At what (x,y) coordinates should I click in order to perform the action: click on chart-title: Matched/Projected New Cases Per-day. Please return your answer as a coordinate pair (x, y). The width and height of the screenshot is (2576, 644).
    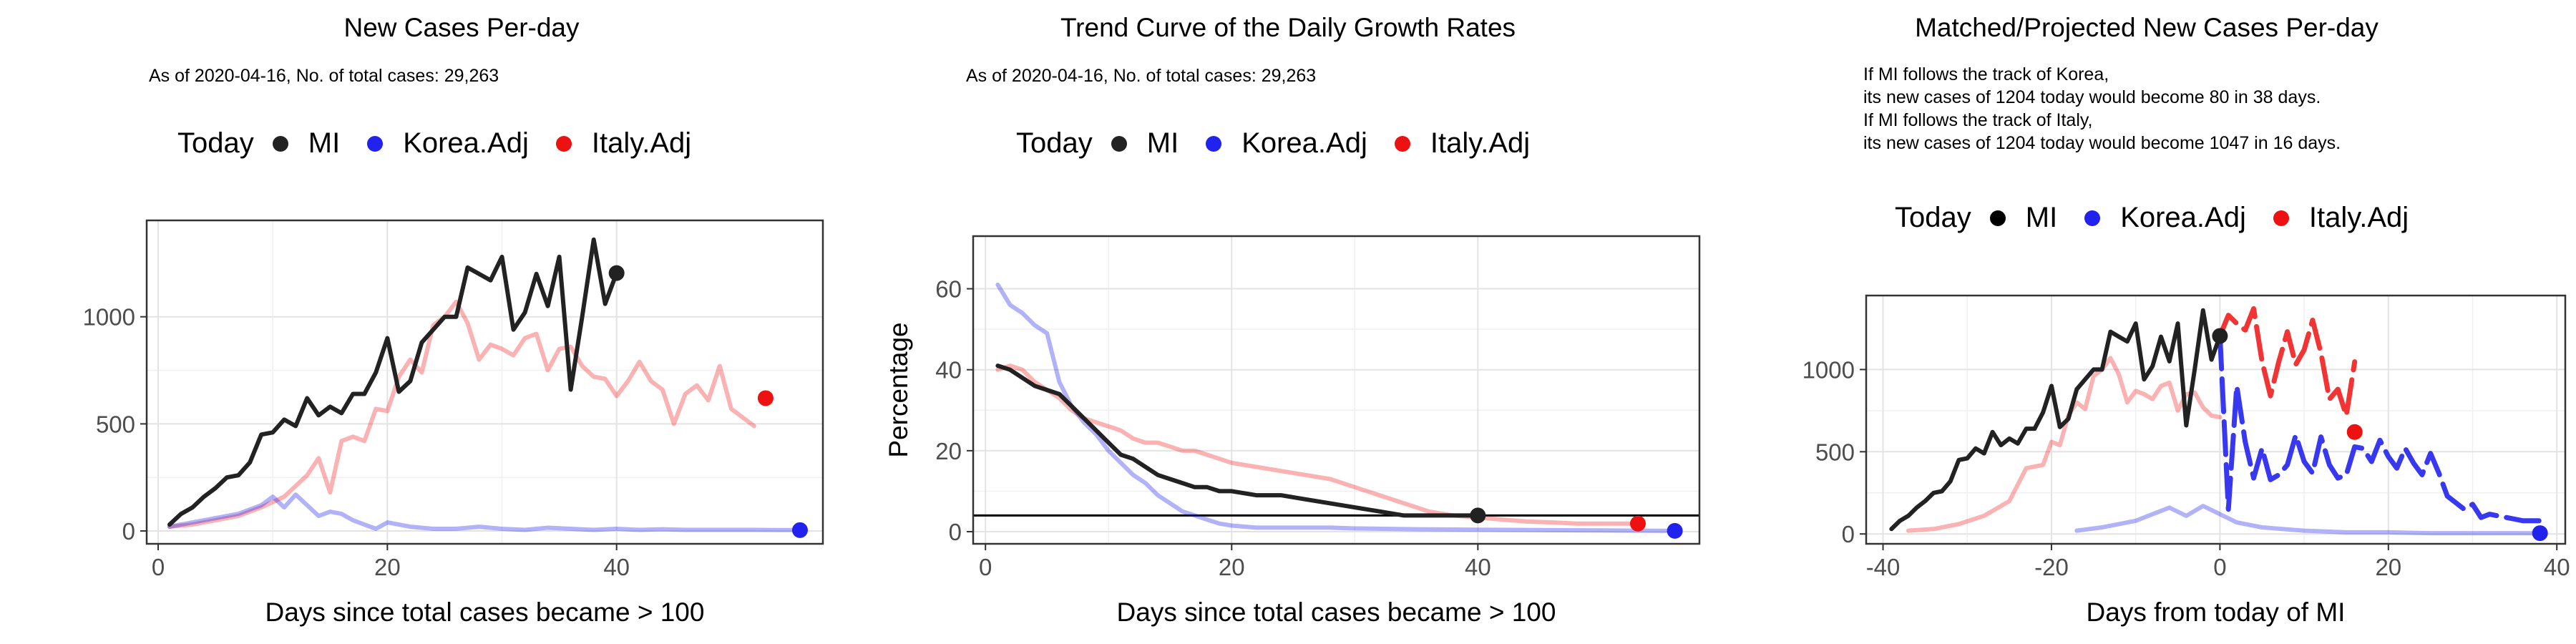
    Looking at the image, I should click on (2147, 27).